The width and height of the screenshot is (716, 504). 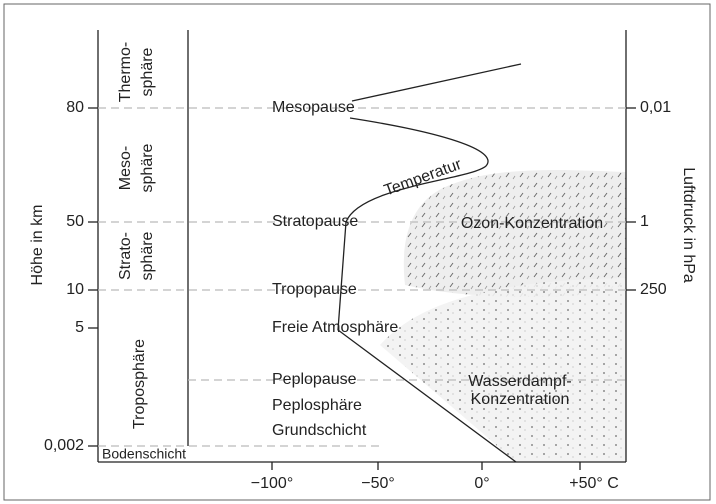 I want to click on level-name: Freie Atmosphäre, so click(x=335, y=327).